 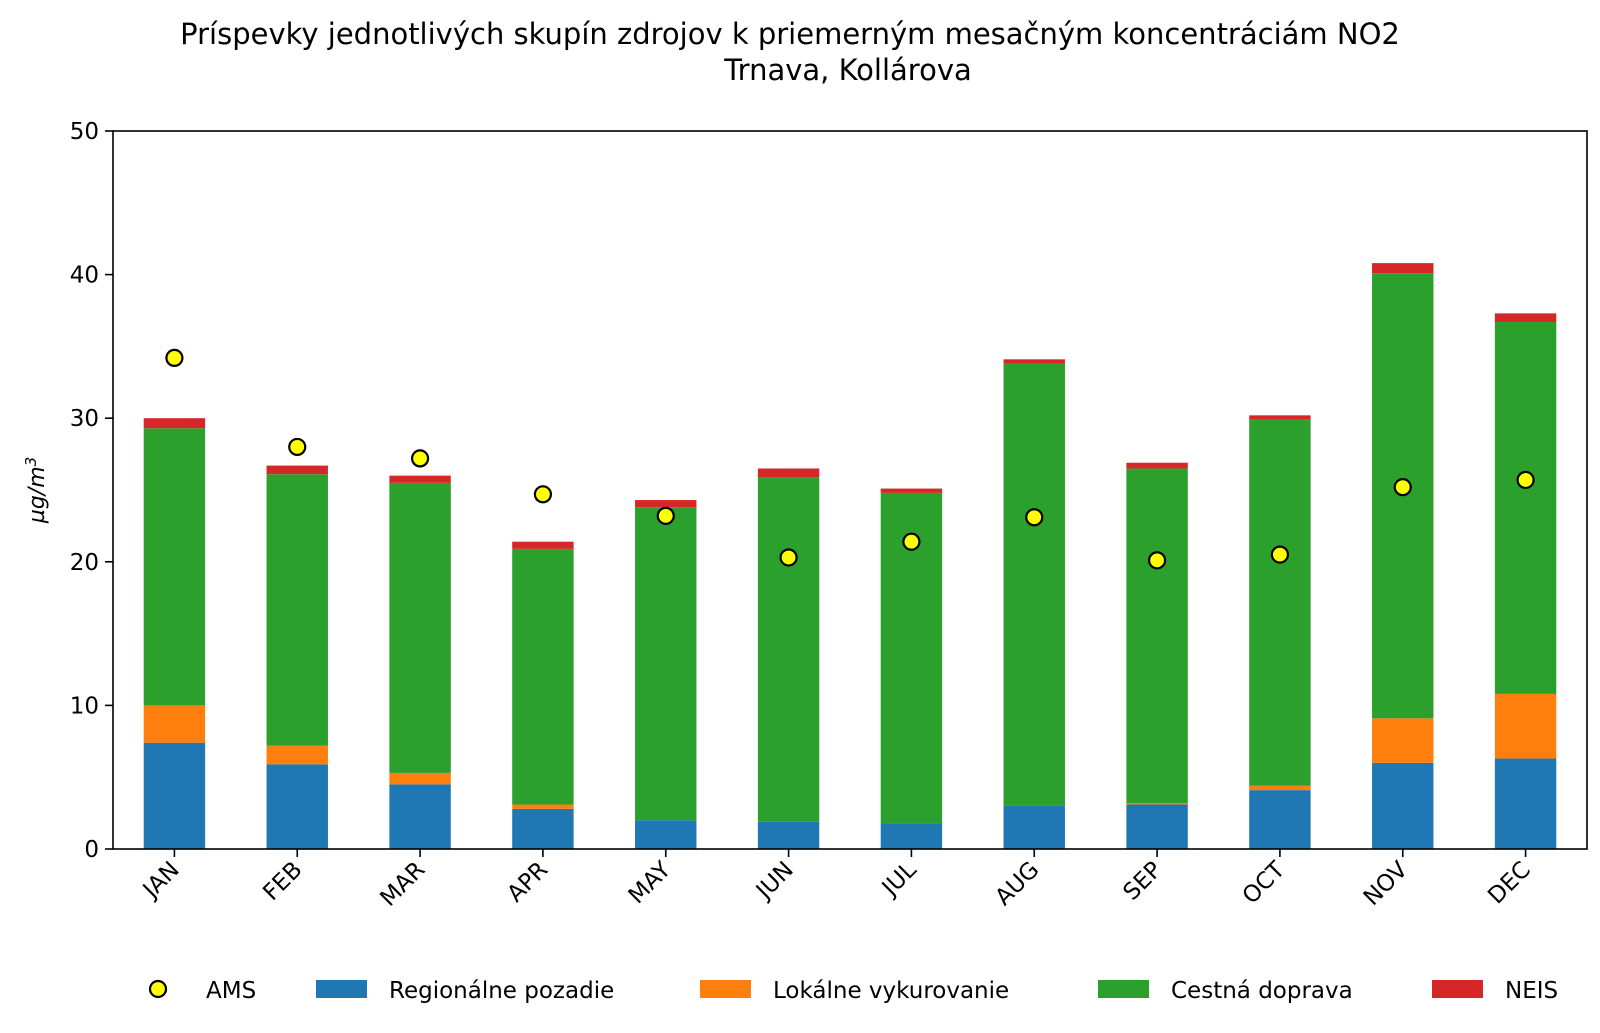 What do you see at coordinates (1017, 884) in the screenshot?
I see `x-tick-label: AUG` at bounding box center [1017, 884].